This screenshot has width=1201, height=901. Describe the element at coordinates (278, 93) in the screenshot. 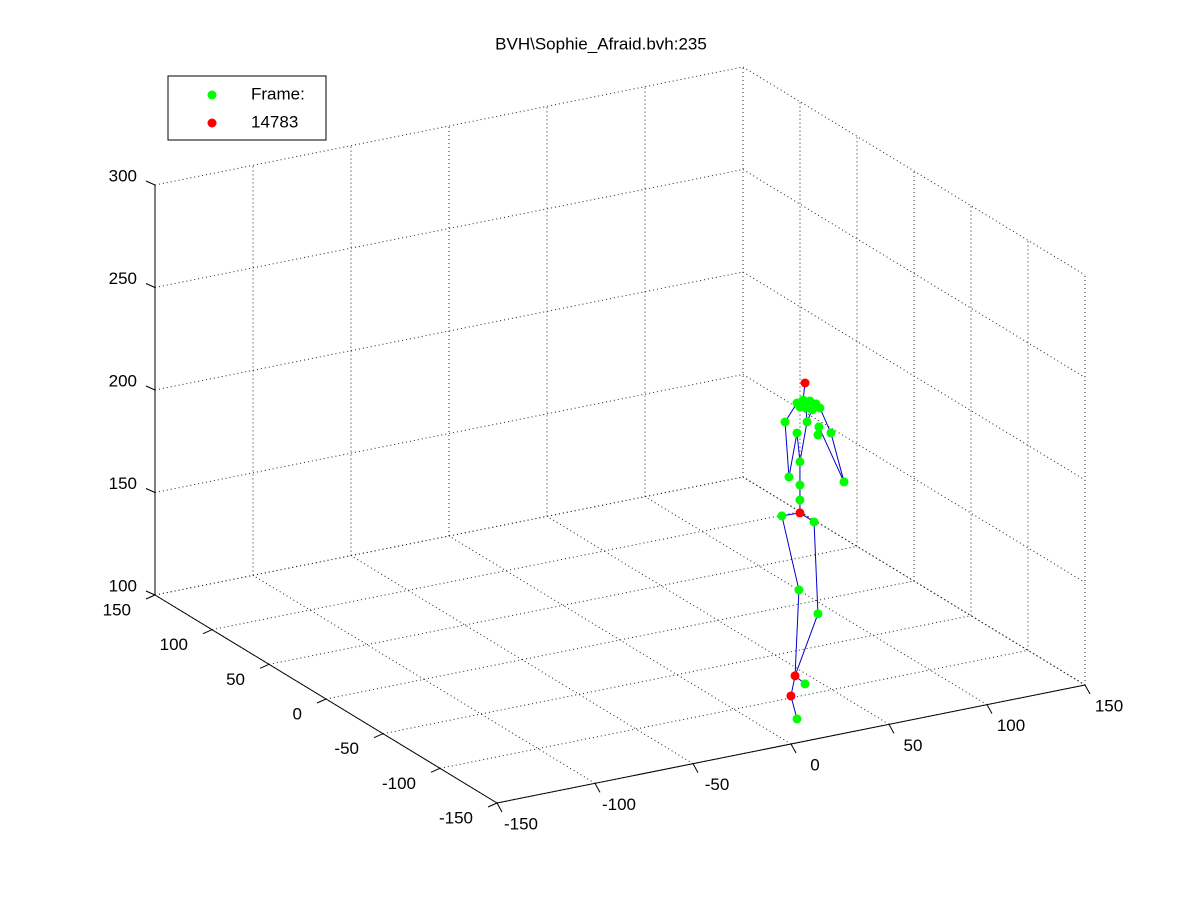

I see `legend-label: Frame:` at that location.